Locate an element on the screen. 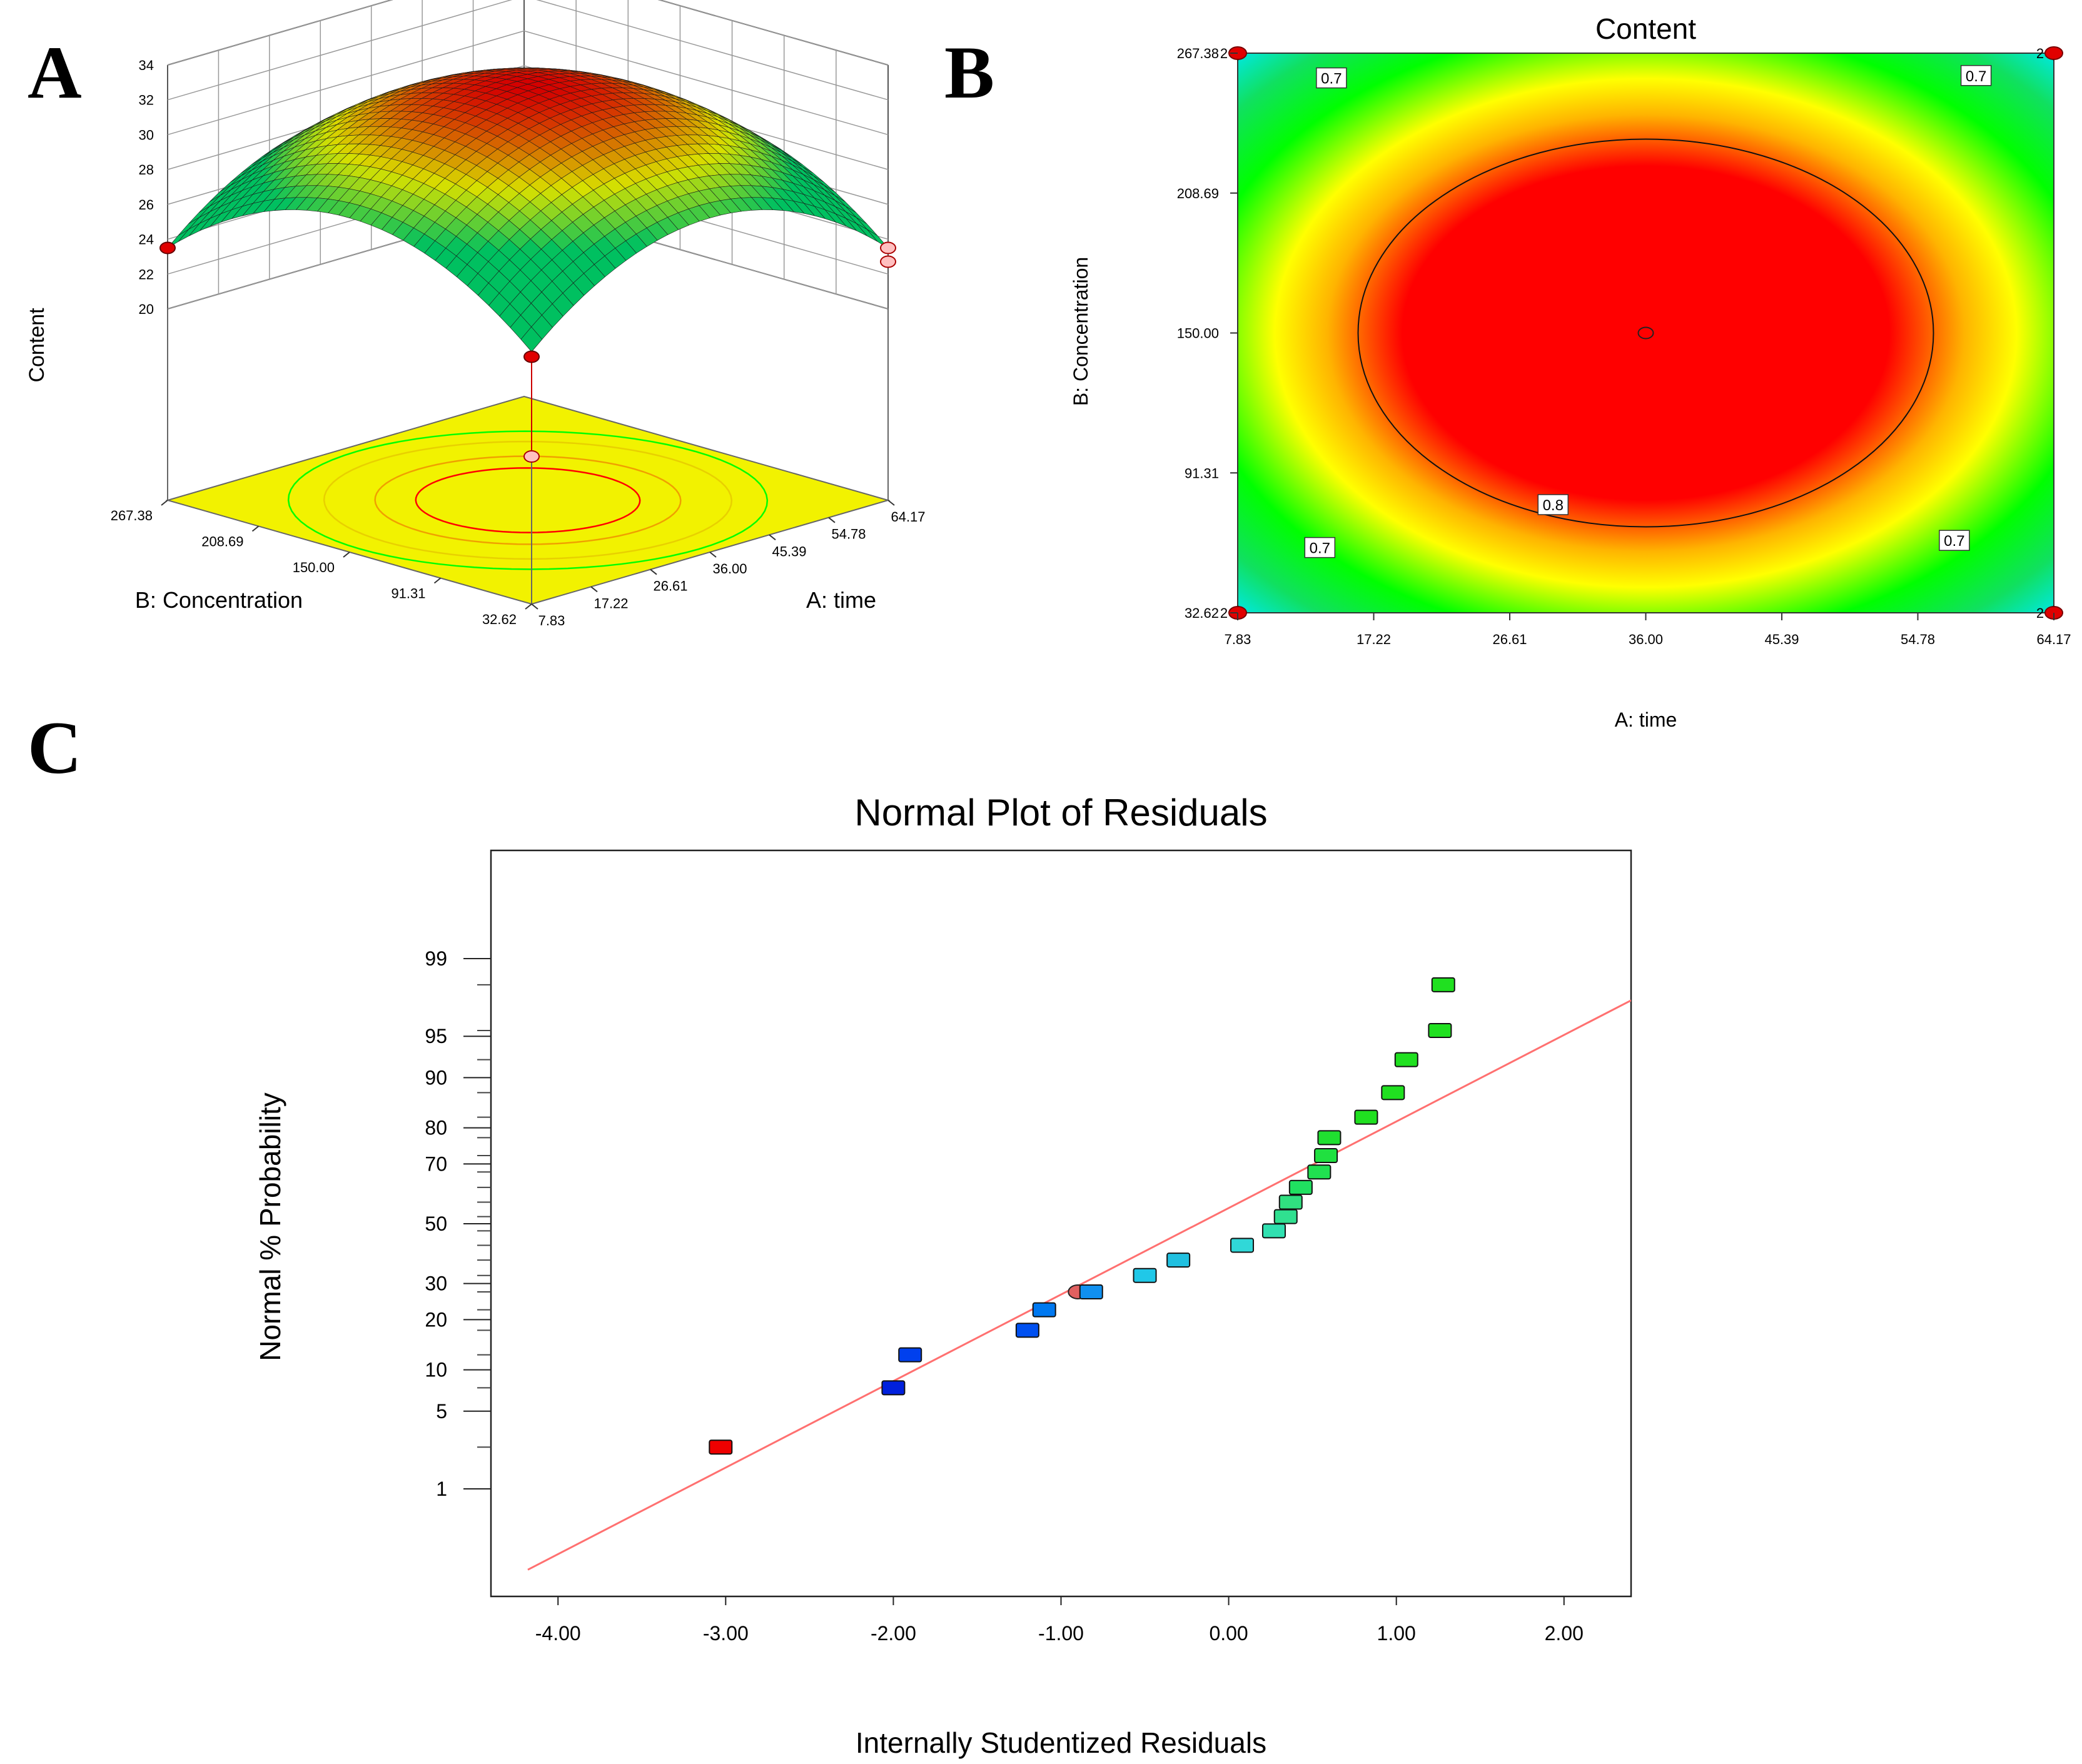  plot-title: Normal Plot of Residuals is located at coordinates (1060, 813).